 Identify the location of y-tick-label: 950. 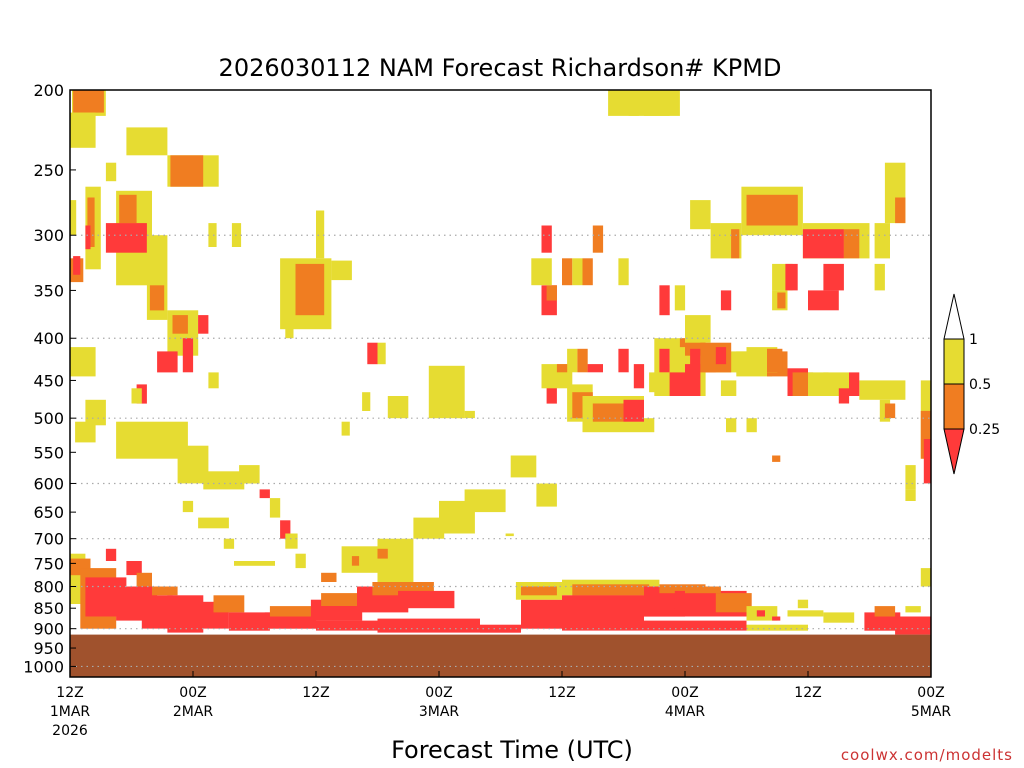
(48, 648).